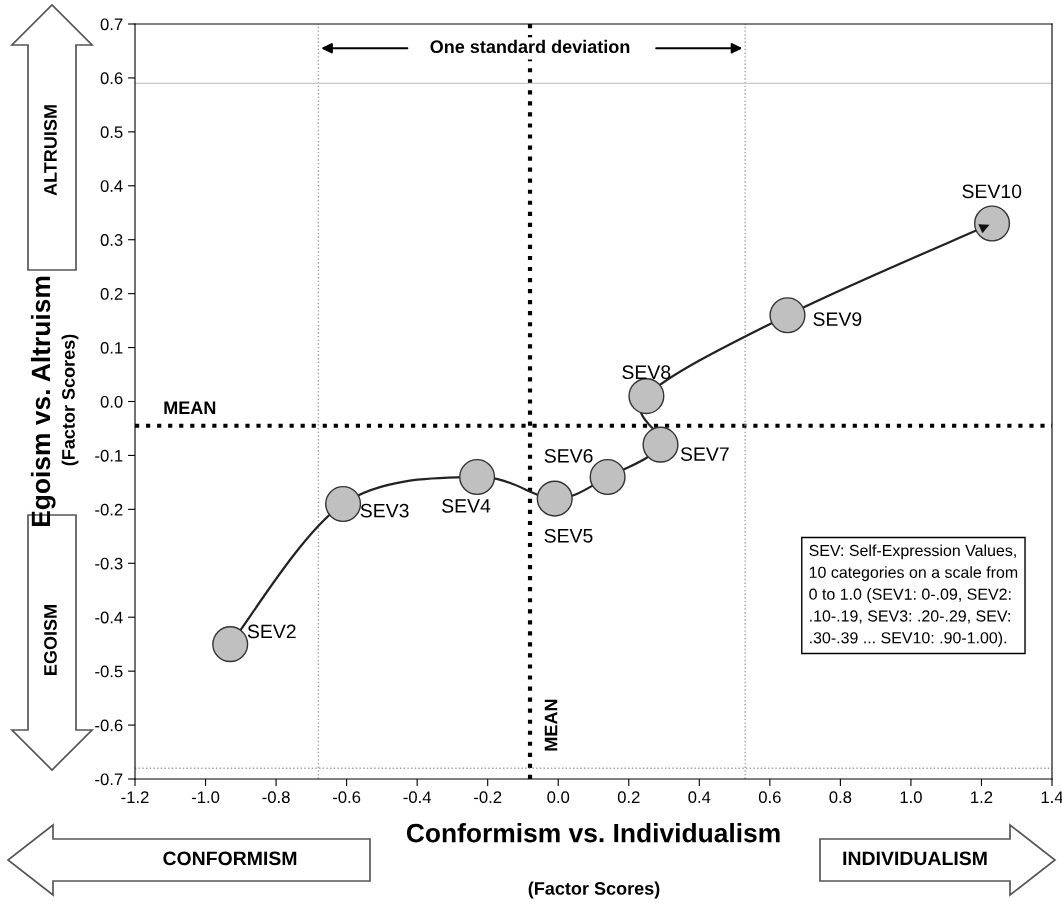 Image resolution: width=1062 pixels, height=908 pixels. I want to click on annotation: SEV5, so click(568, 535).